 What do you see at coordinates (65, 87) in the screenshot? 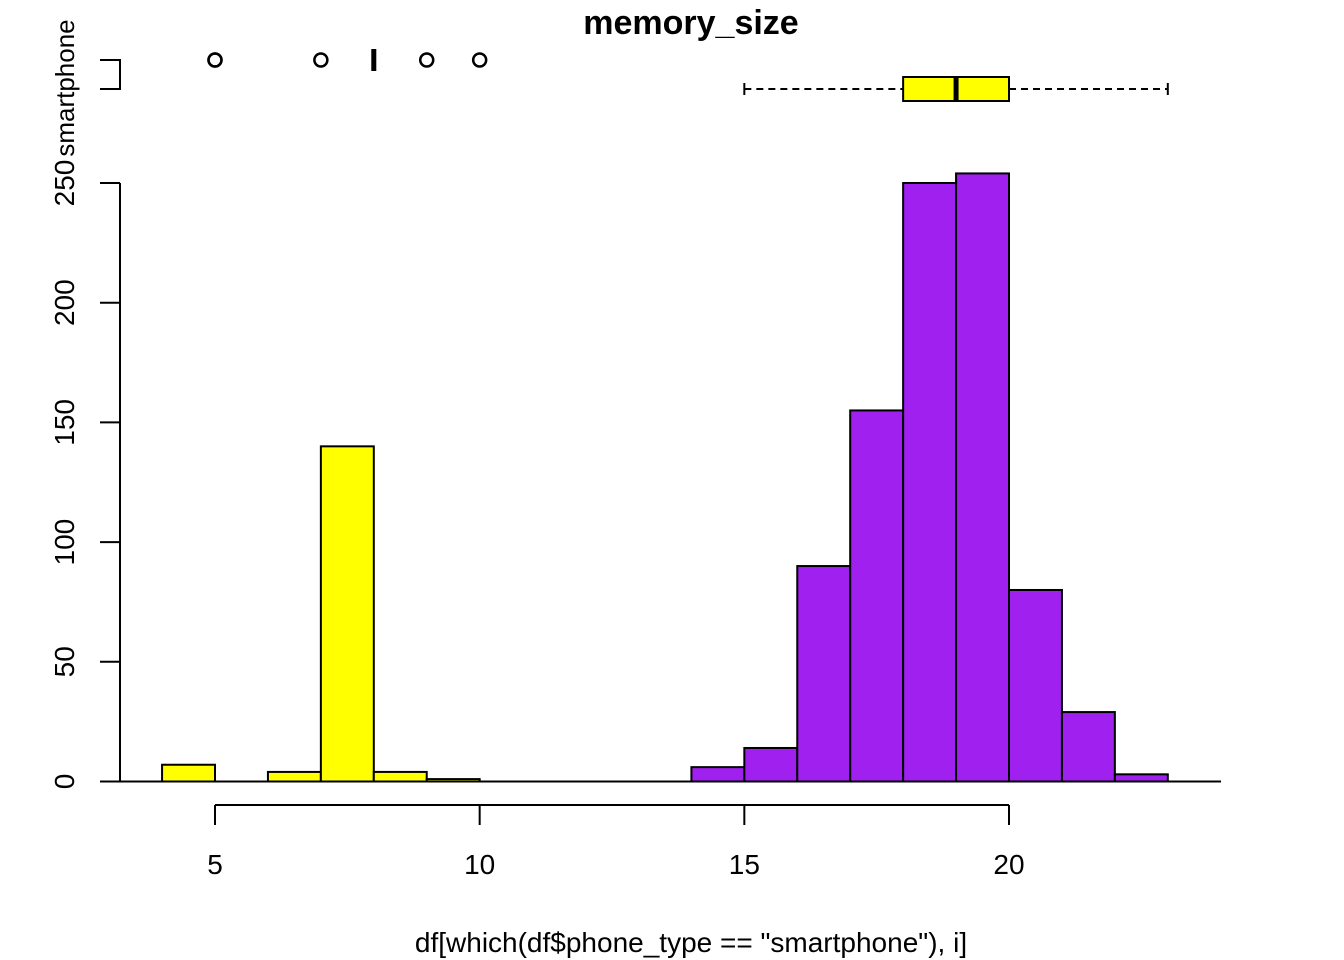
I see `boxplot-label: smartphone` at bounding box center [65, 87].